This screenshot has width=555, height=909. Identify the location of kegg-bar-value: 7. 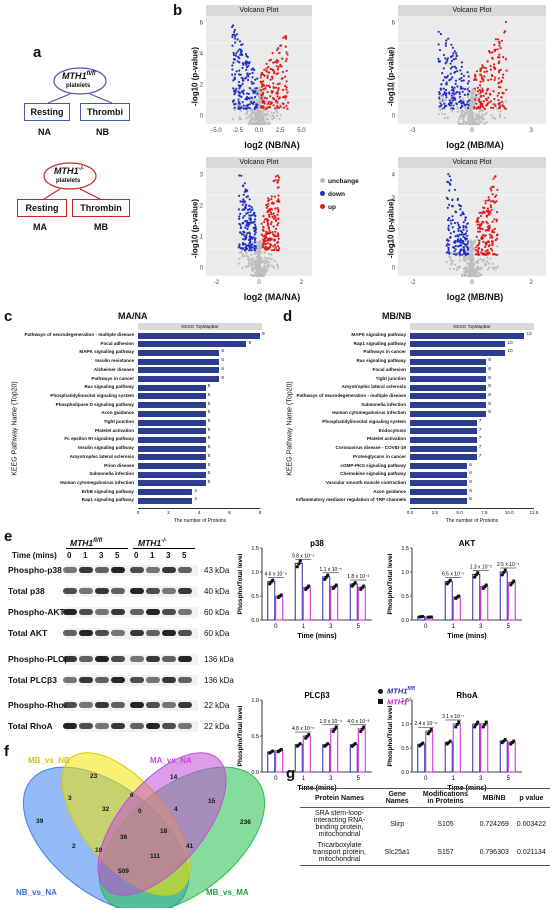
(480, 456).